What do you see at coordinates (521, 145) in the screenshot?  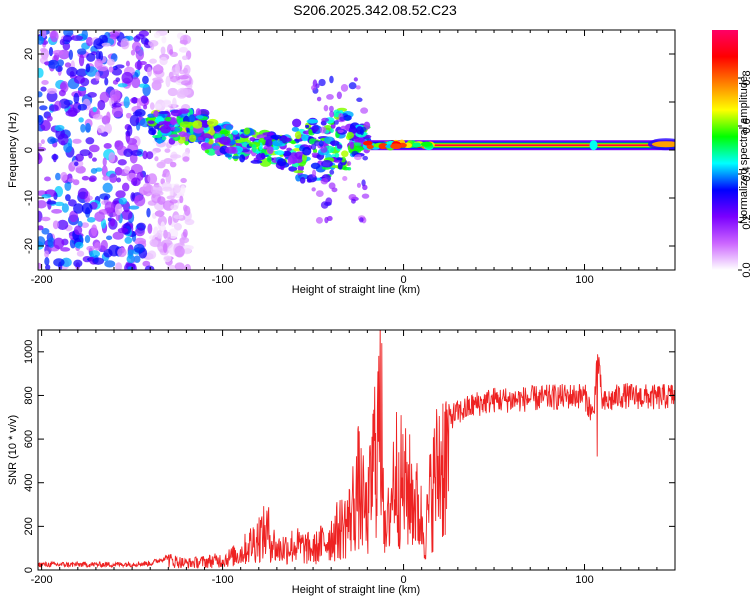 I see `spectrogram-main-band-layer` at bounding box center [521, 145].